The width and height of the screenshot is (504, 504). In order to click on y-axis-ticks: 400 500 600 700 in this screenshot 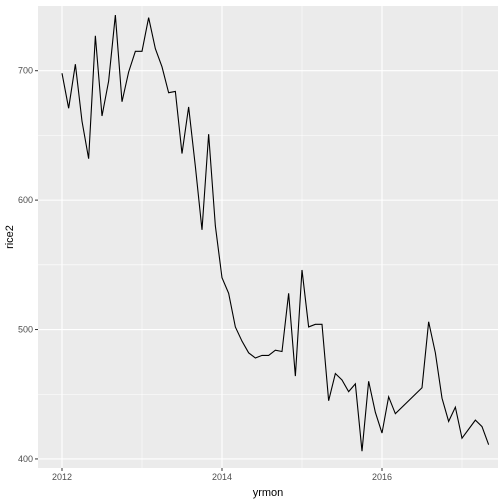, I will do `click(28, 265)`.